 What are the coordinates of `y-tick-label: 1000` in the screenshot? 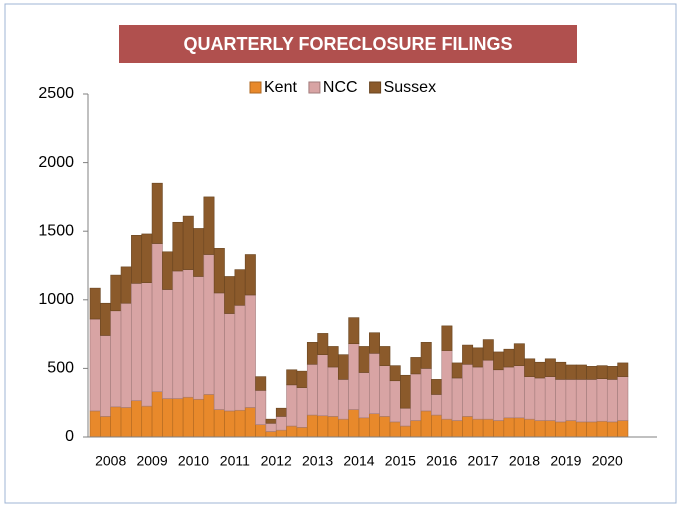 It's located at (56, 299).